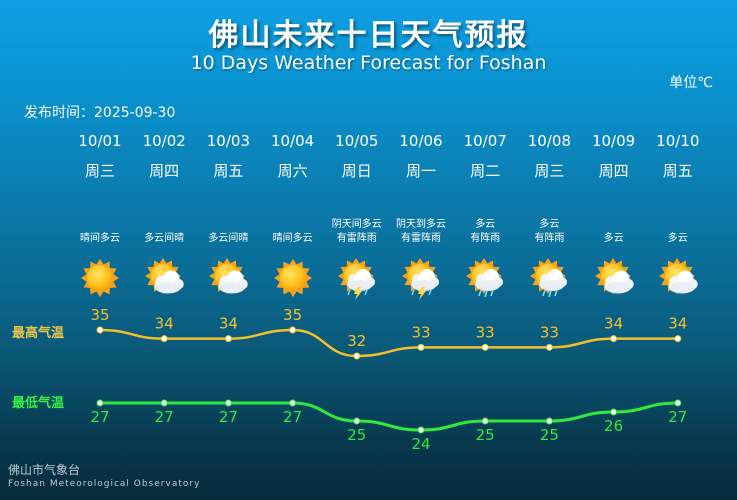  I want to click on day-weekday: 周二, so click(485, 171).